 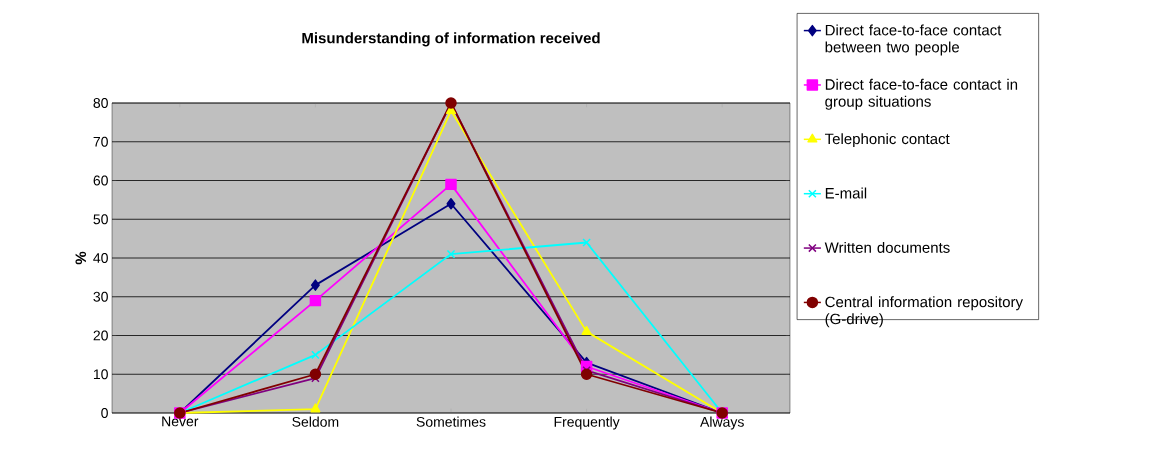 I want to click on legend-label: Central information repository (G-drive), so click(x=924, y=312).